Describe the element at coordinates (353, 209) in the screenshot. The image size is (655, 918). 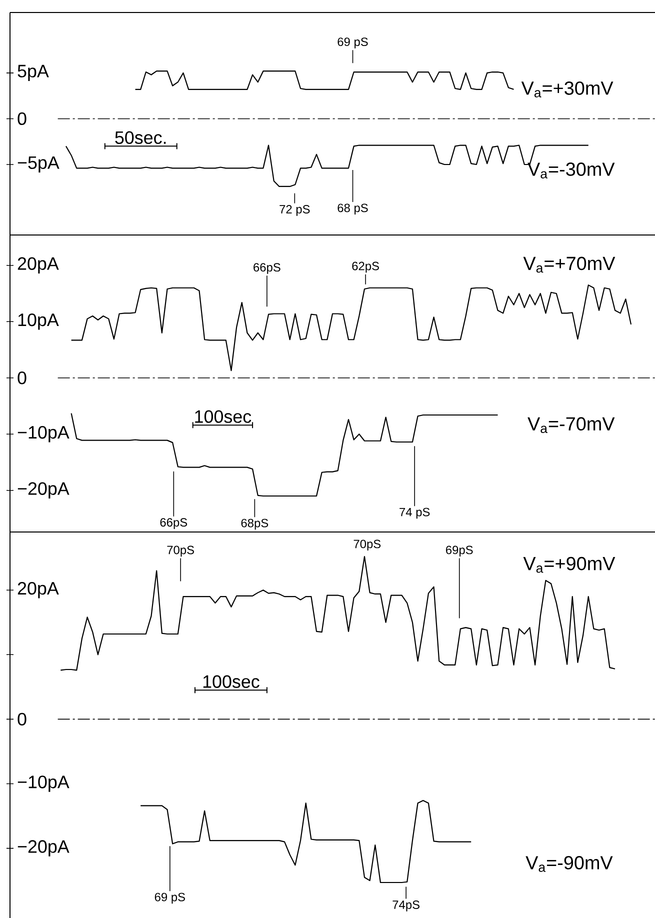
I see `annotation: 68 pS` at that location.